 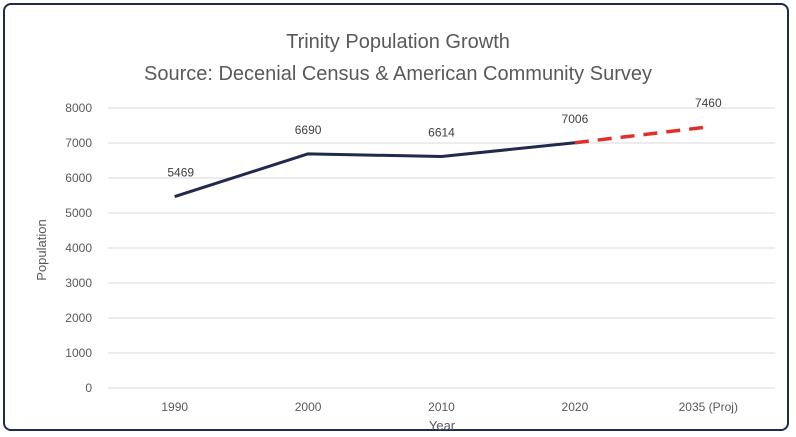 I want to click on x-tick-label: 1990, so click(x=174, y=407).